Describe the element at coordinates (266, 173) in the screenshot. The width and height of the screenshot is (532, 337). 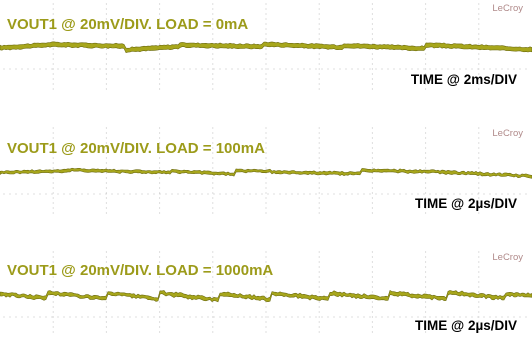
I see `trace-100mA` at that location.